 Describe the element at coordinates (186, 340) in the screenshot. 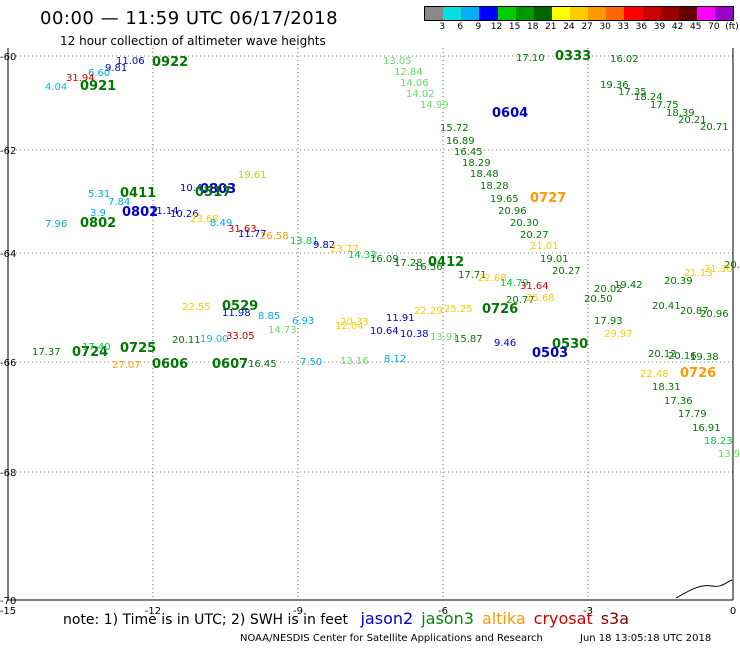

I see `wave-height-label: 20.11` at that location.